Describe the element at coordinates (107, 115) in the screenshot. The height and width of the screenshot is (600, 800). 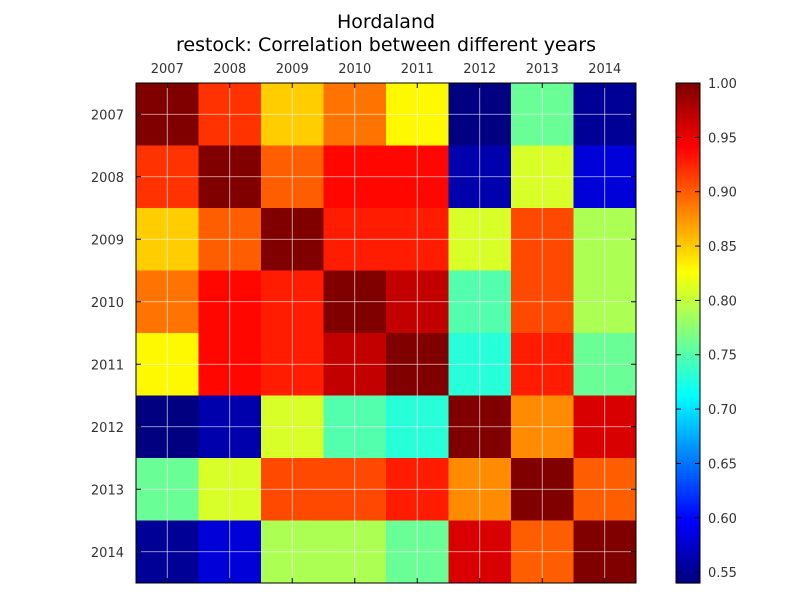
I see `y-tick-label-2007: 2007` at that location.